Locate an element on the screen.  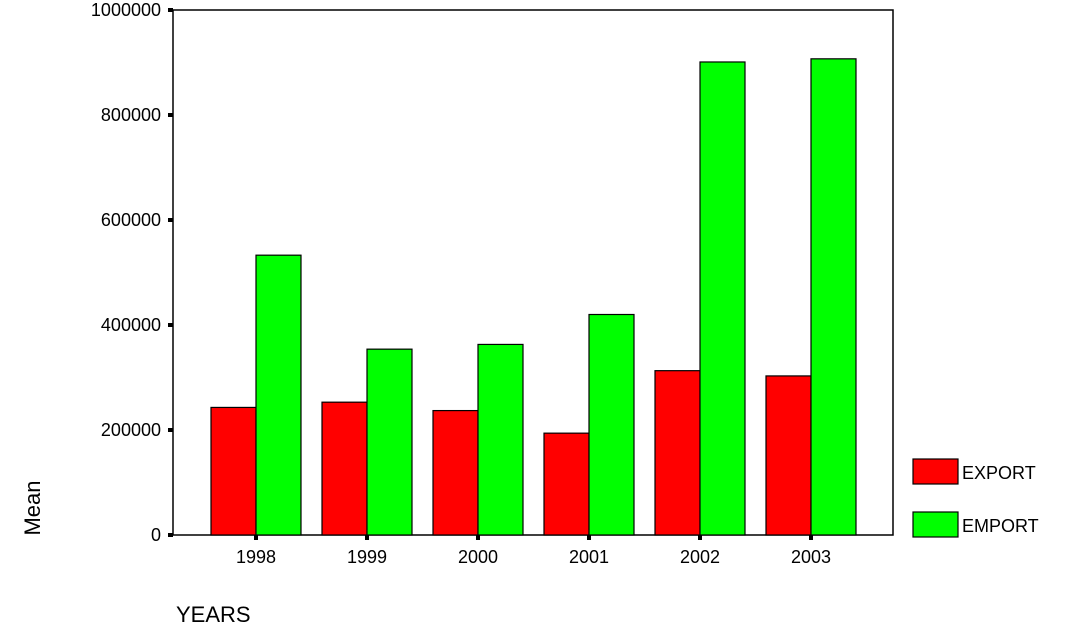
bar-emport-1998 is located at coordinates (278, 395).